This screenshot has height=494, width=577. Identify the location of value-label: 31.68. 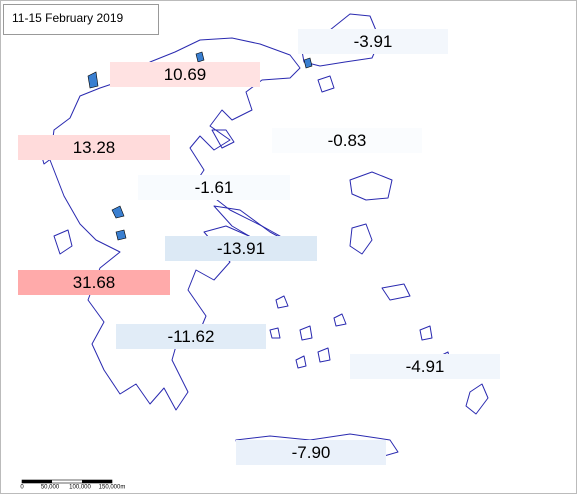
(94, 282).